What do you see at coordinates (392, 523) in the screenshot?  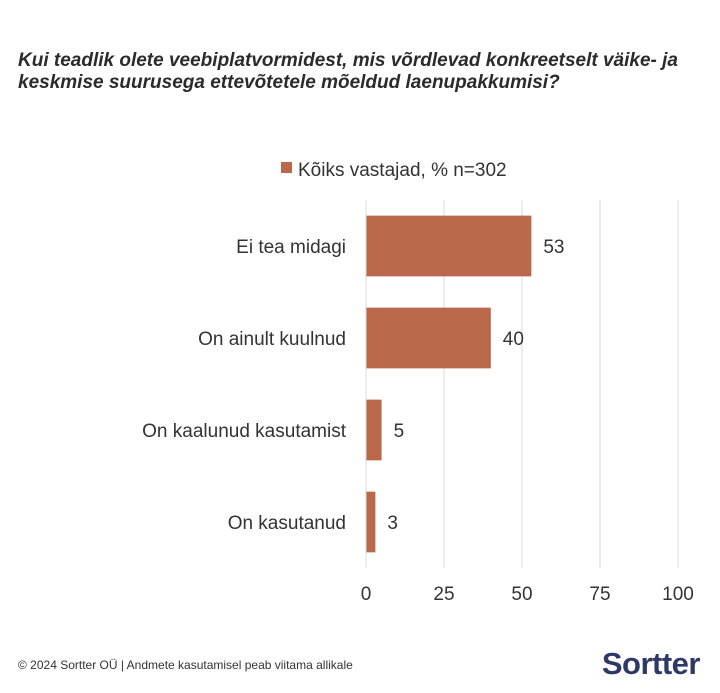 I see `value-label: 3` at bounding box center [392, 523].